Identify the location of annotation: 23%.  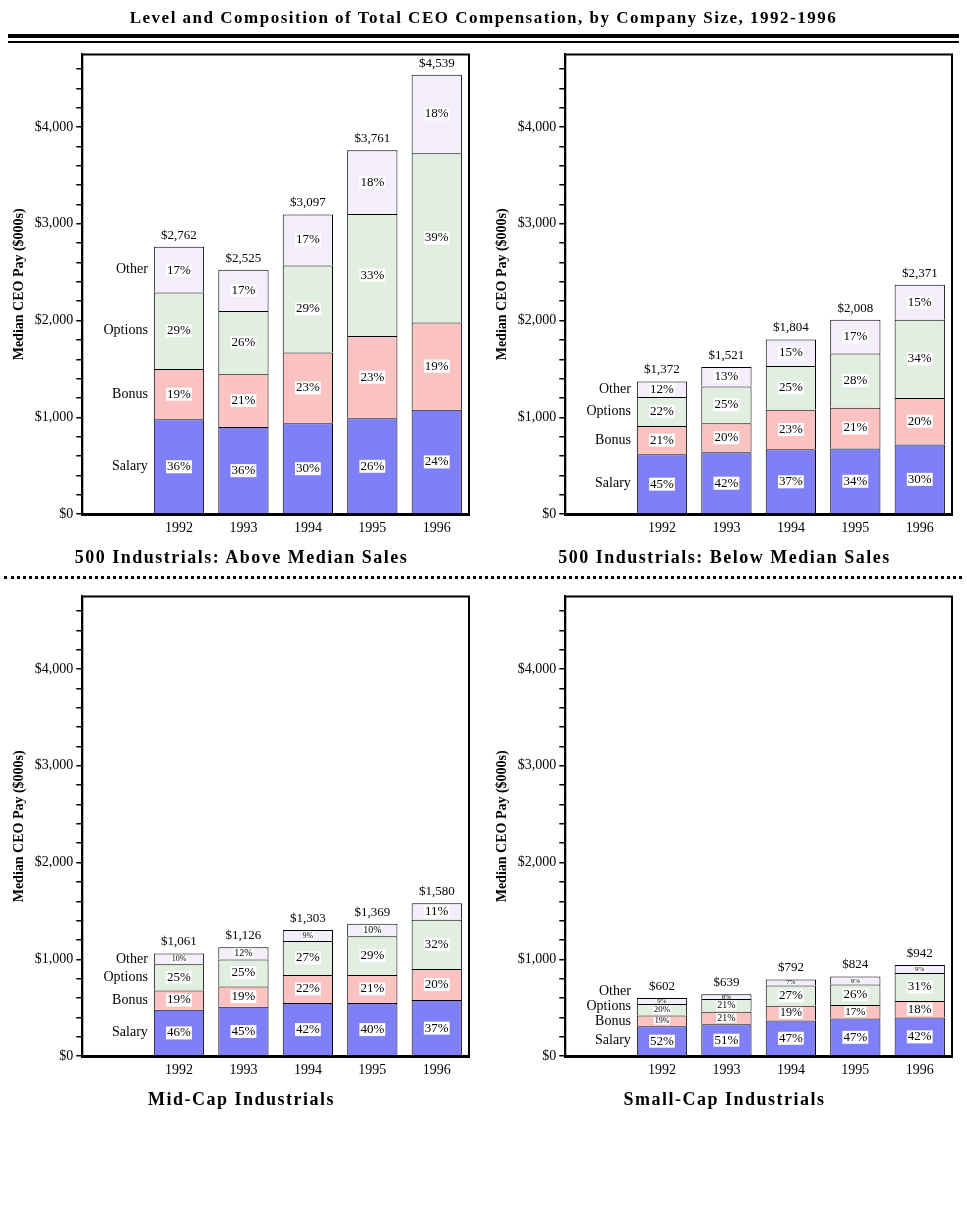
(307, 387).